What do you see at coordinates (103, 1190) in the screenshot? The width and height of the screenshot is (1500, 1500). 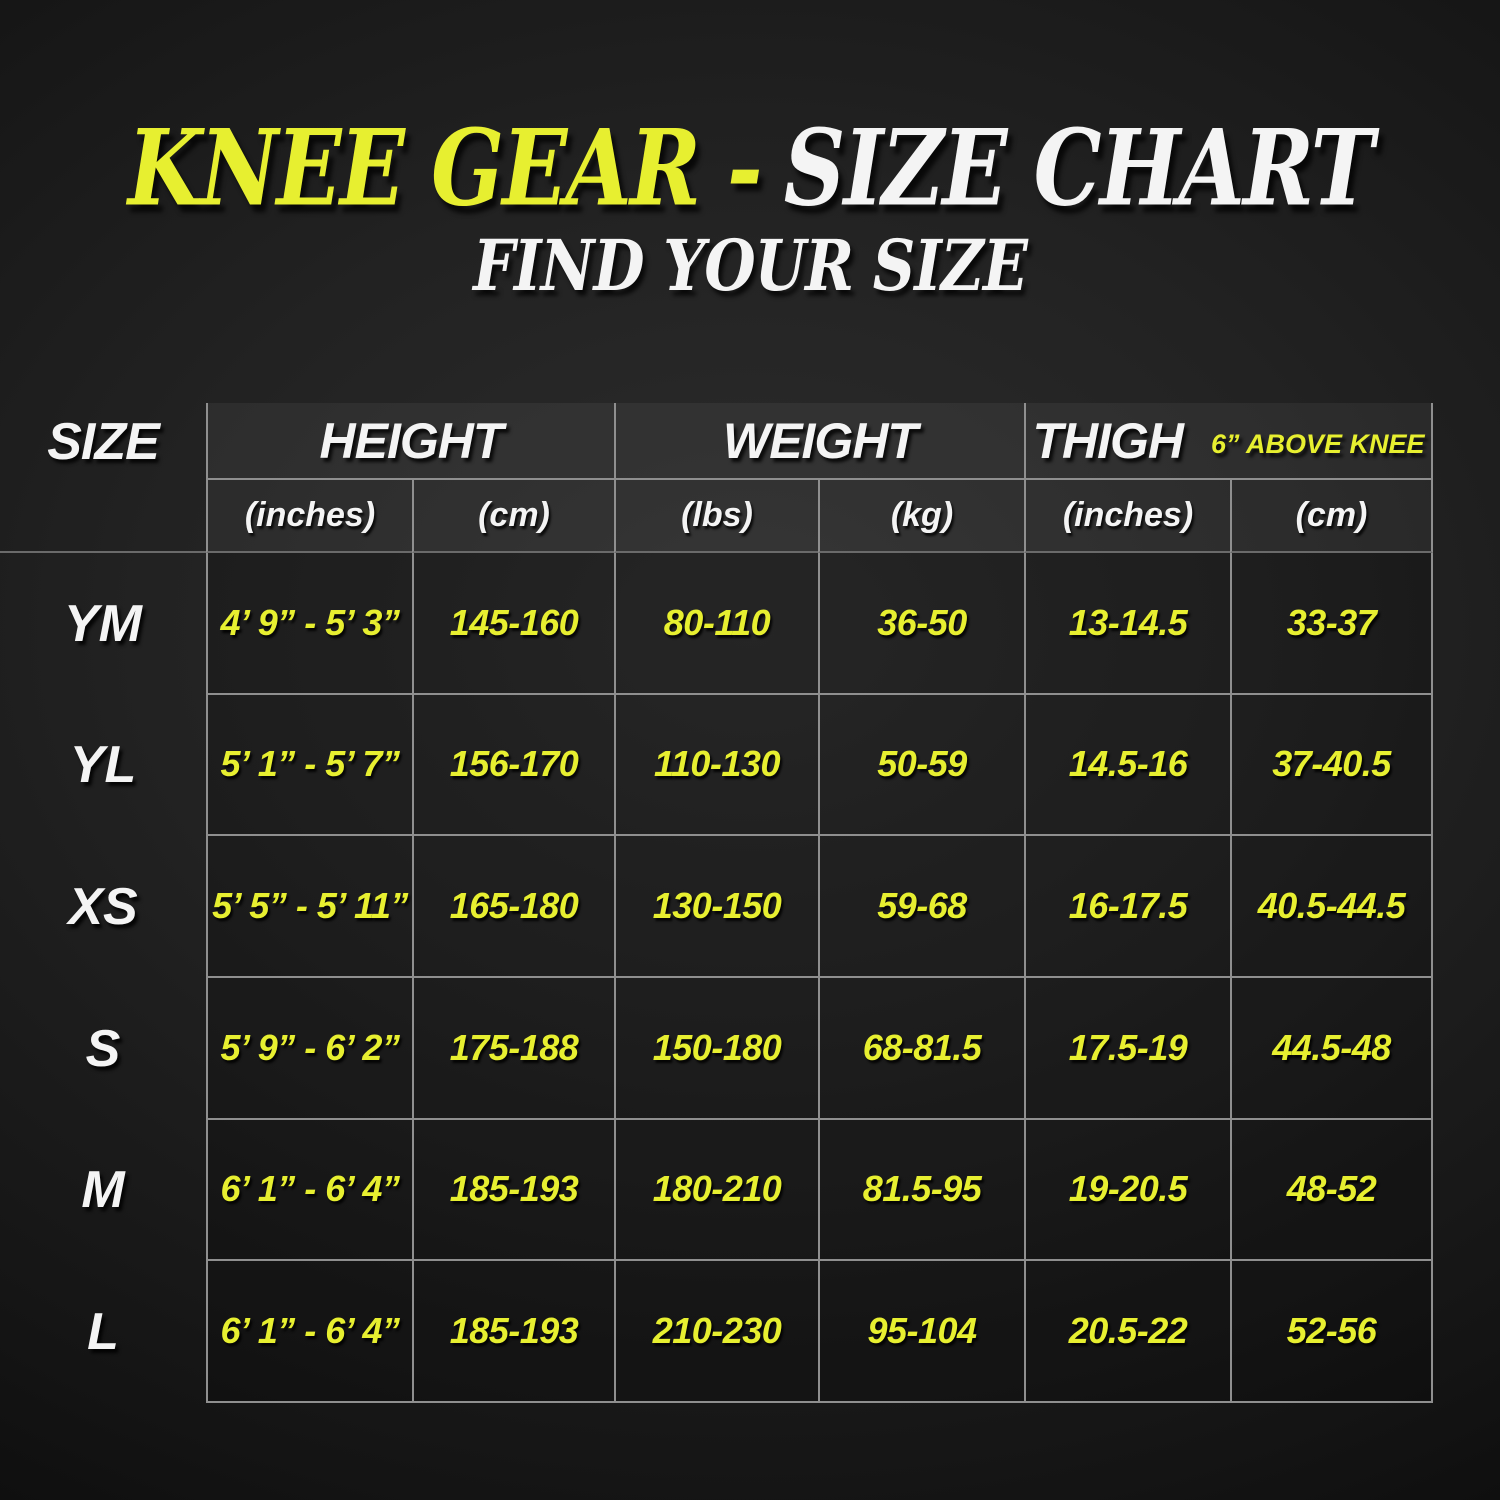 I see `row-label-m: M` at bounding box center [103, 1190].